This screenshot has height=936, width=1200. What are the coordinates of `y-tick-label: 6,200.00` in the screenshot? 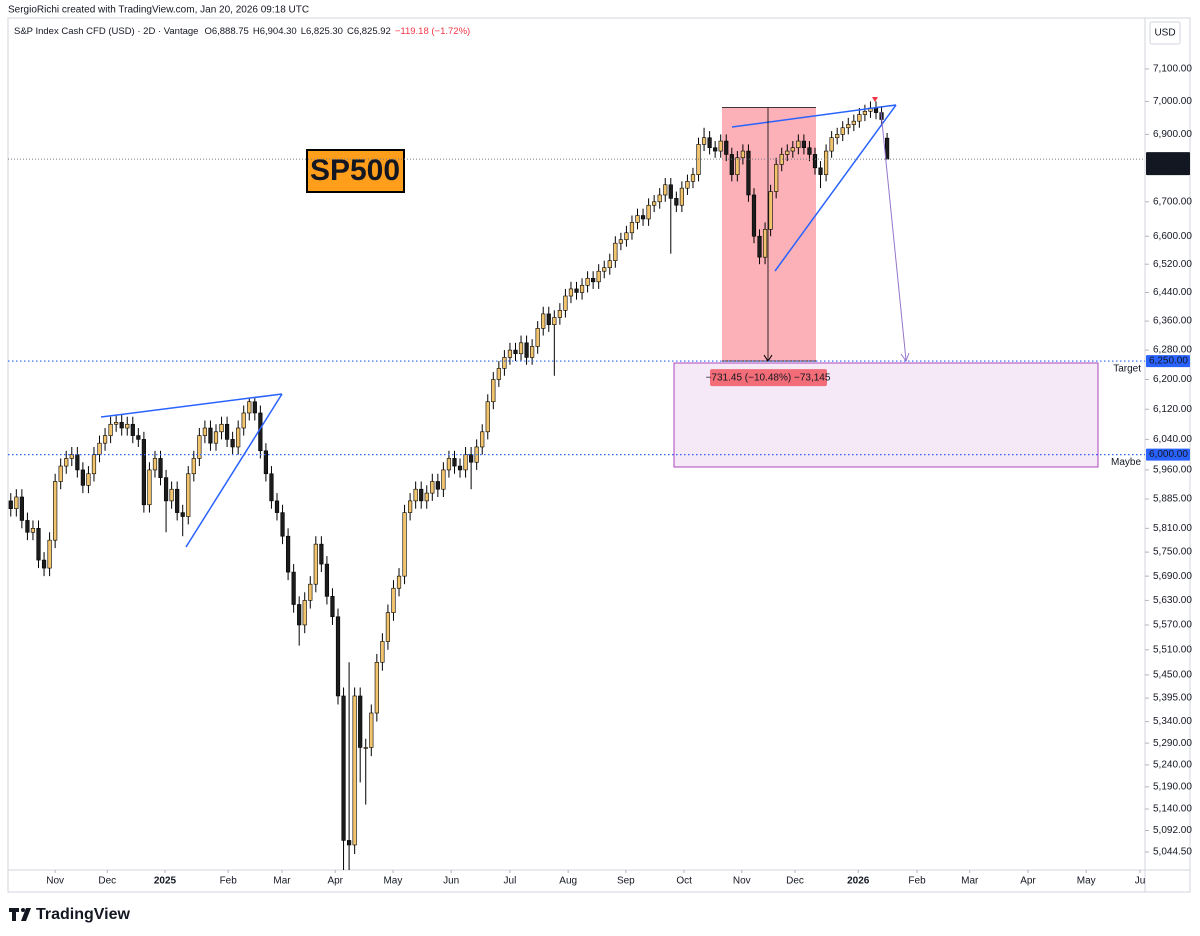 It's located at (1172, 379).